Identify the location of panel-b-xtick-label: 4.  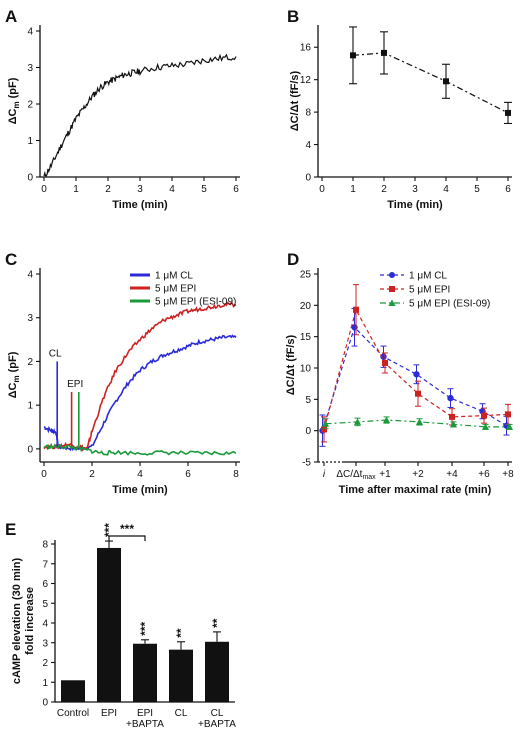
(446, 189).